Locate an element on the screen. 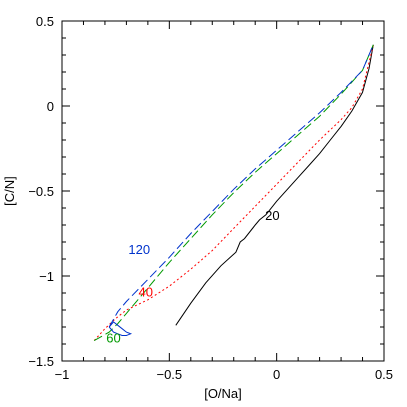  y-tick-label: −1 is located at coordinates (46, 276).